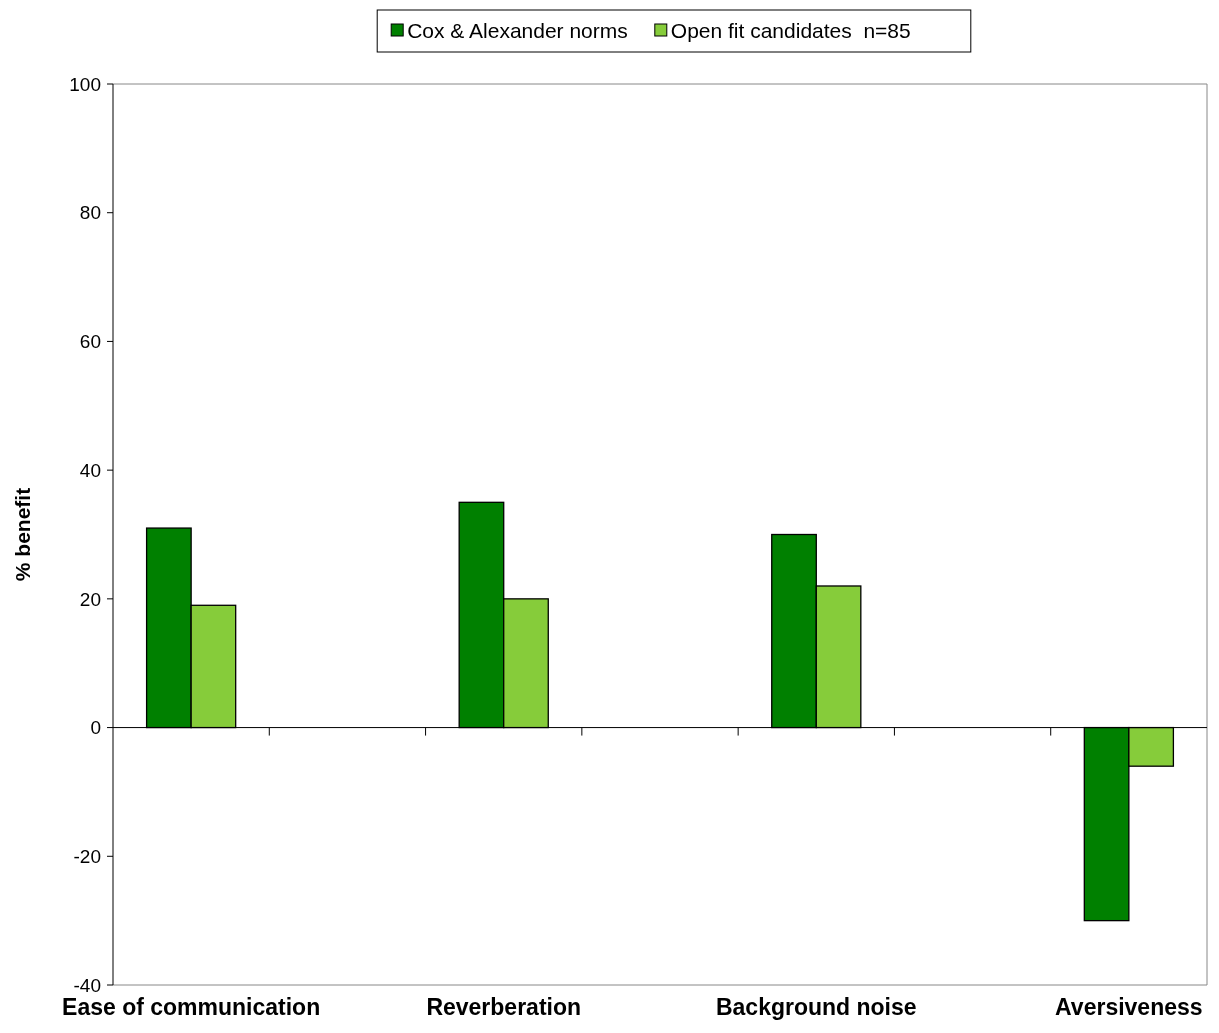 The height and width of the screenshot is (1033, 1219). Describe the element at coordinates (90, 213) in the screenshot. I see `y-tick-label: 80` at that location.